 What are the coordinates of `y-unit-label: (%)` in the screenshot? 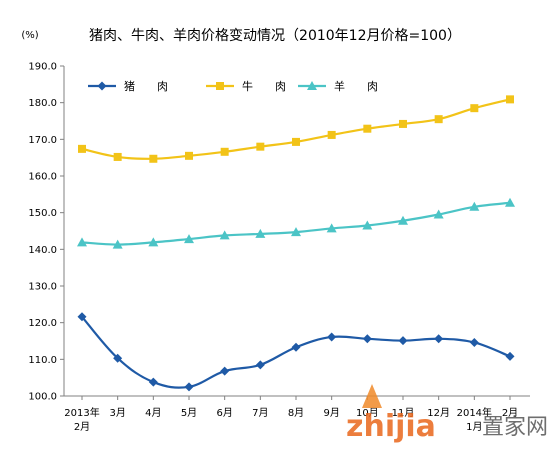 It's located at (29, 35).